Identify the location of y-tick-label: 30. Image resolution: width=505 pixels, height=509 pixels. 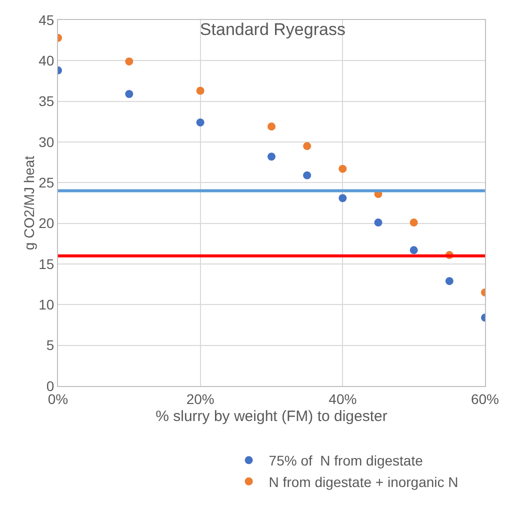
(46, 142).